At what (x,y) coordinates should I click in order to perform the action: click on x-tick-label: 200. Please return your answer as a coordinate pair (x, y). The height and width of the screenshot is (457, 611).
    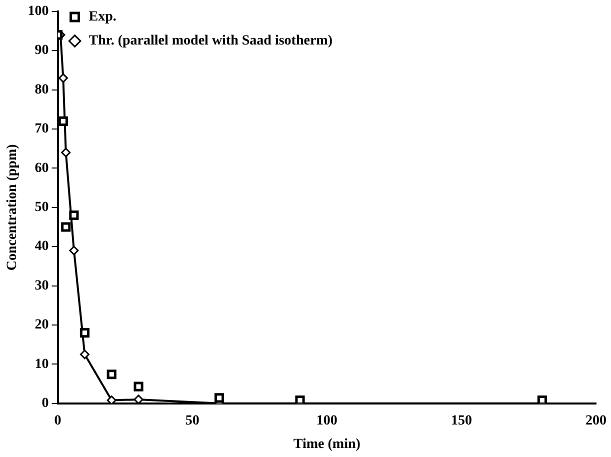
    Looking at the image, I should click on (596, 420).